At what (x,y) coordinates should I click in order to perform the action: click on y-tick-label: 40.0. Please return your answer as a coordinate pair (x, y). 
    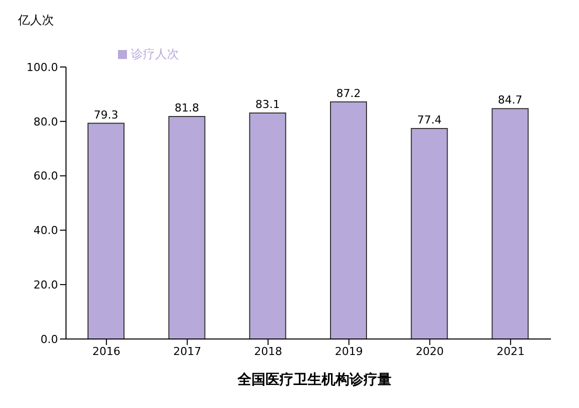
    Looking at the image, I should click on (46, 231).